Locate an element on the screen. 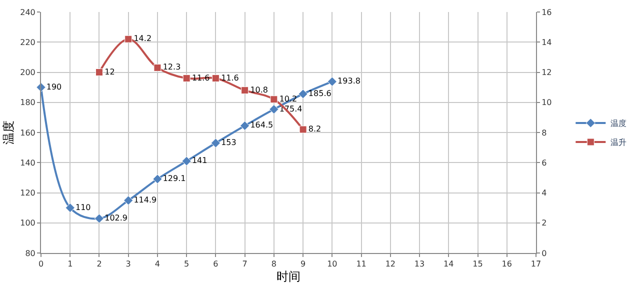  legend-label: 温升 is located at coordinates (618, 143).